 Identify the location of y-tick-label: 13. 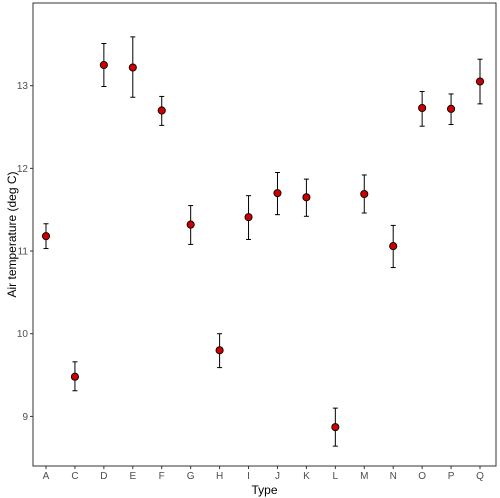
(23, 86).